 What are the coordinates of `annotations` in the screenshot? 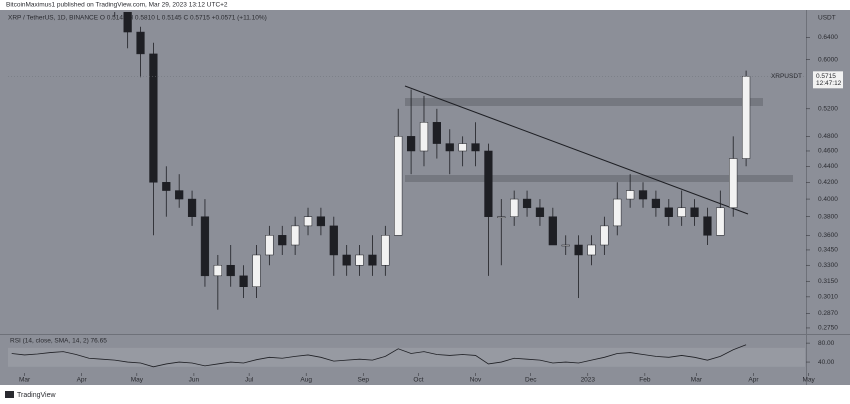 It's located at (598, 150).